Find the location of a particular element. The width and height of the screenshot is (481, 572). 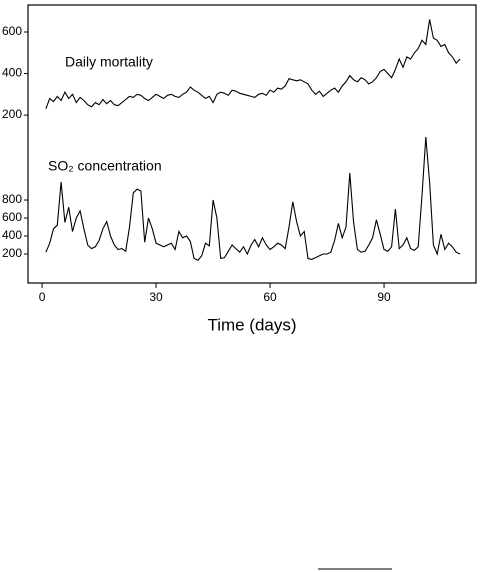

x-axis-label: Time (days) is located at coordinates (251, 324).